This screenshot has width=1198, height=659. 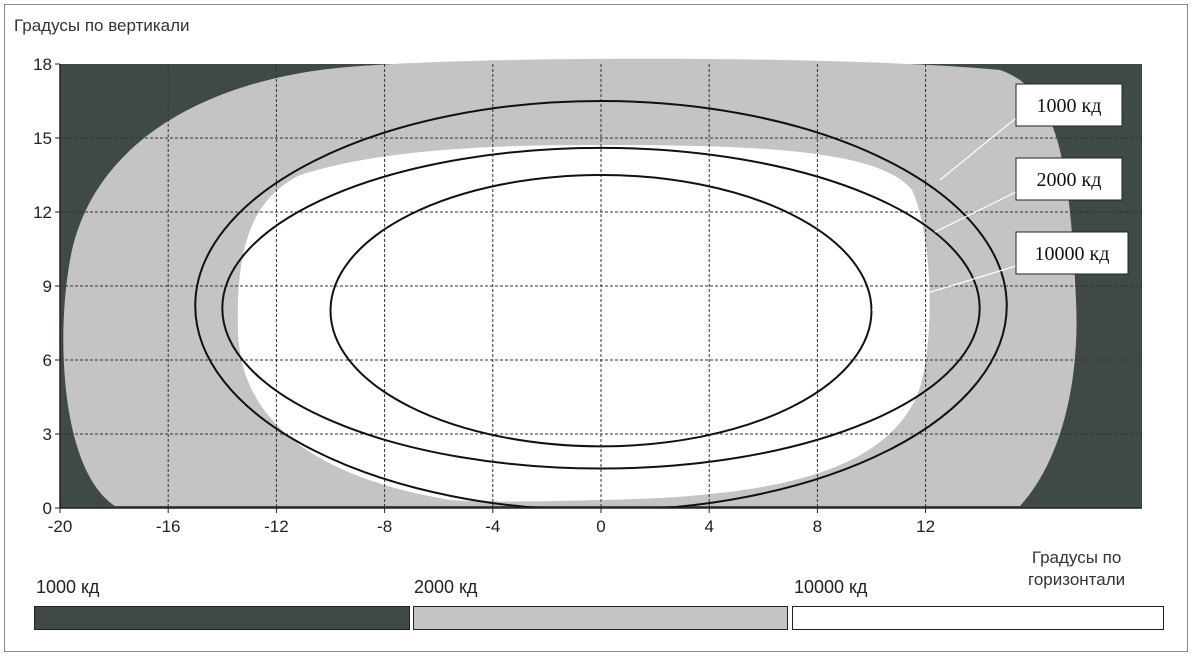 I want to click on x-tick-label-5: 0, so click(x=600, y=526).